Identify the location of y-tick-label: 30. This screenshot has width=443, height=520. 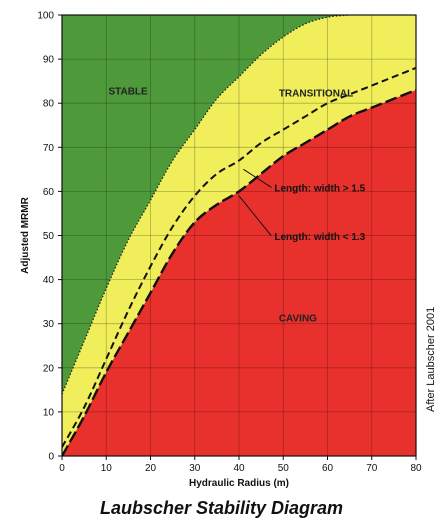
(49, 324).